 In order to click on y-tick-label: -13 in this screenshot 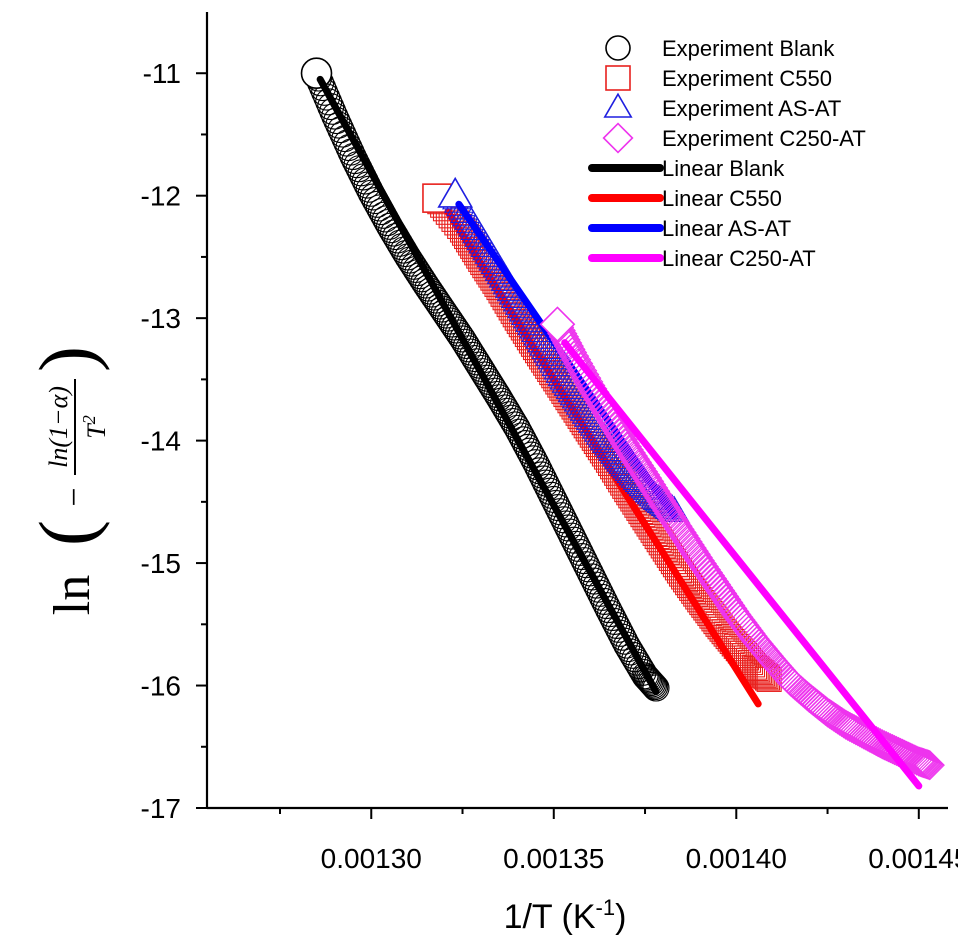, I will do `click(161, 318)`.